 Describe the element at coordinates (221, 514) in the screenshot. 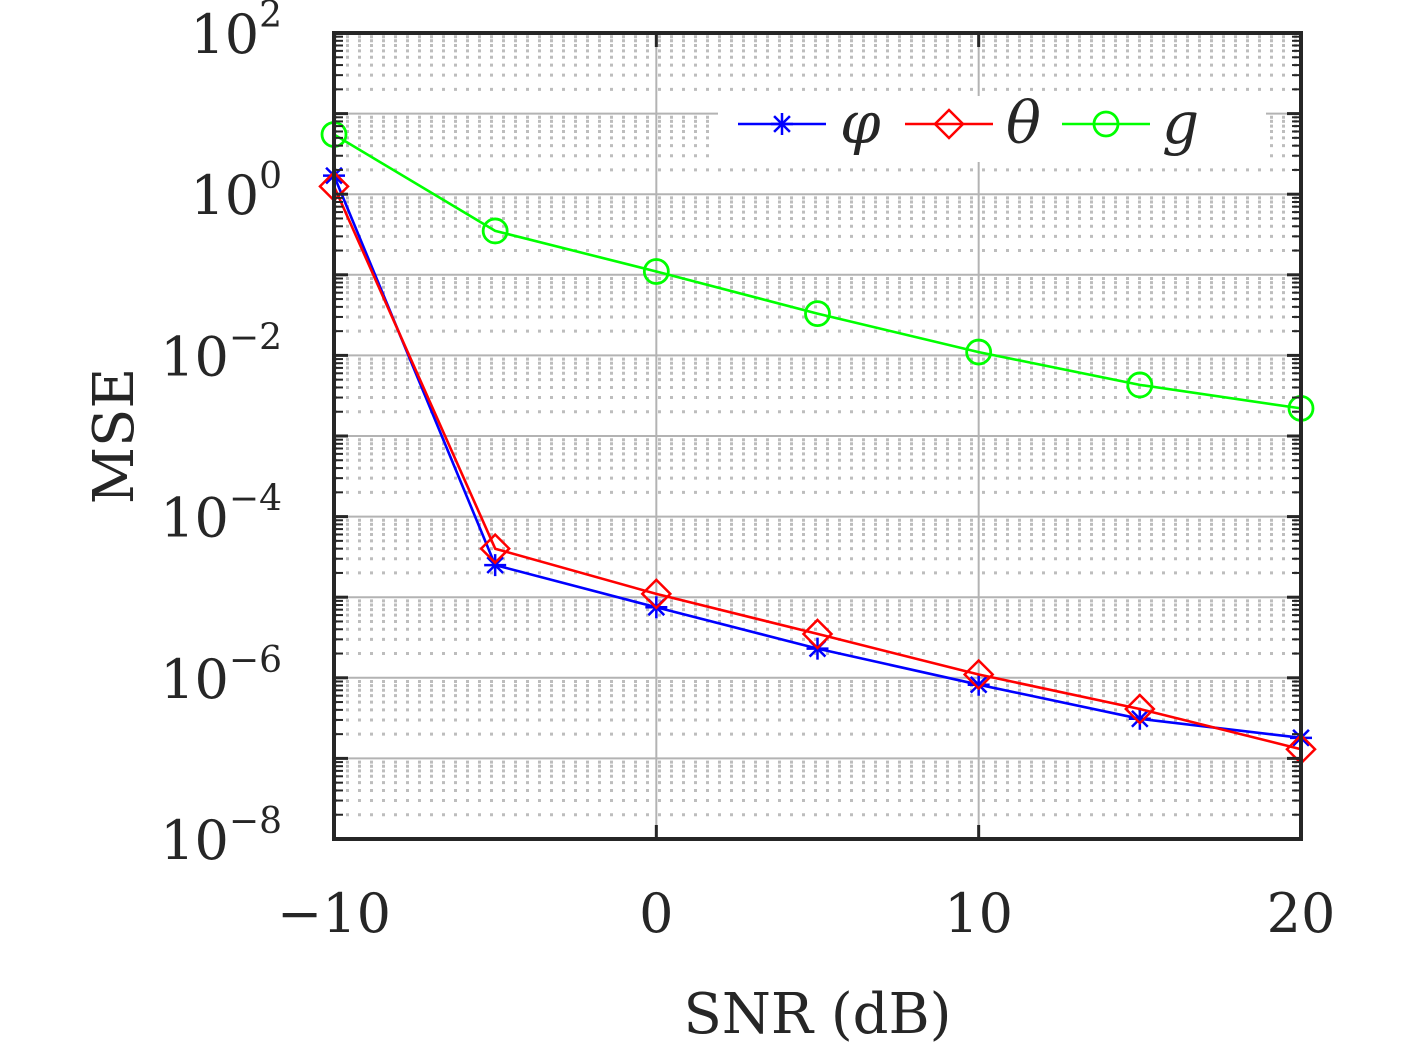

I see `y-tick-label: 10⁻⁴` at that location.